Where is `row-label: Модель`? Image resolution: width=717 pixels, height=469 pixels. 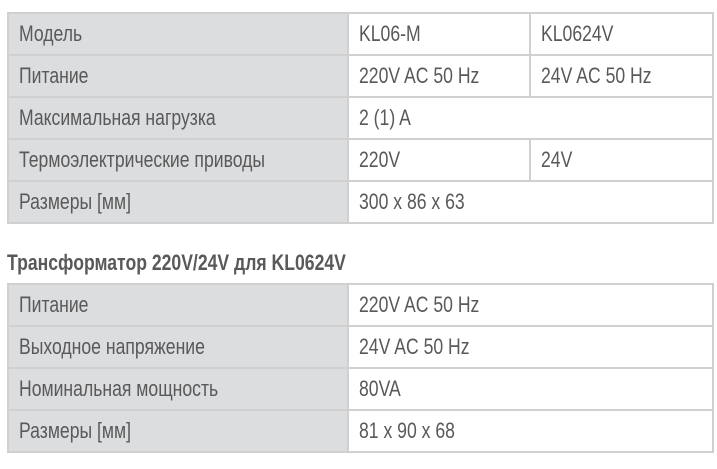
row-label: Модель is located at coordinates (178, 34).